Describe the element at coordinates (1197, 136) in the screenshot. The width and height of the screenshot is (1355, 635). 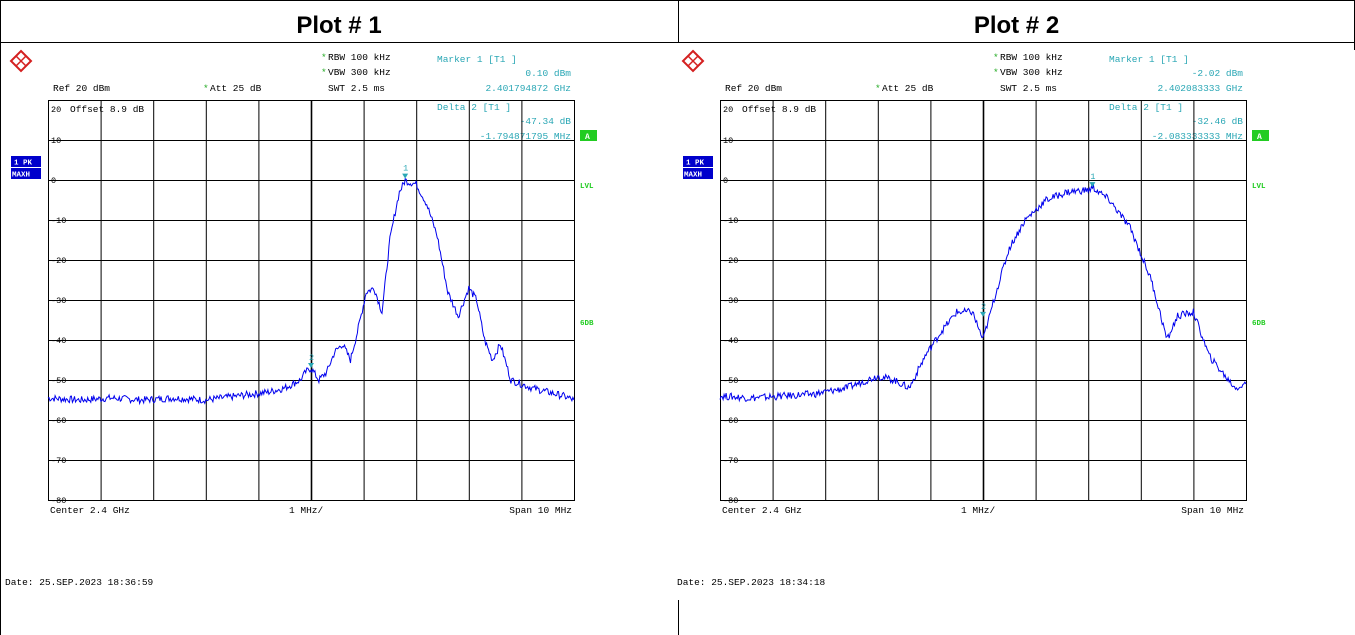
I see `delta2-freq: -2.083333333 MHz` at that location.